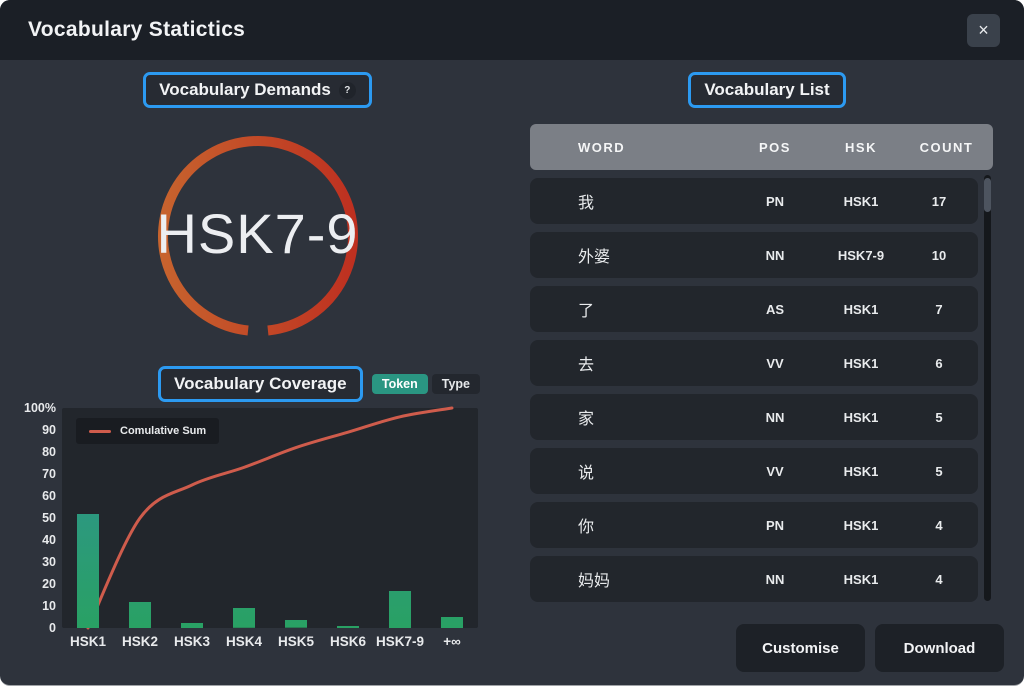 This screenshot has width=1024, height=686. Describe the element at coordinates (296, 624) in the screenshot. I see `bar-HSK5` at that location.